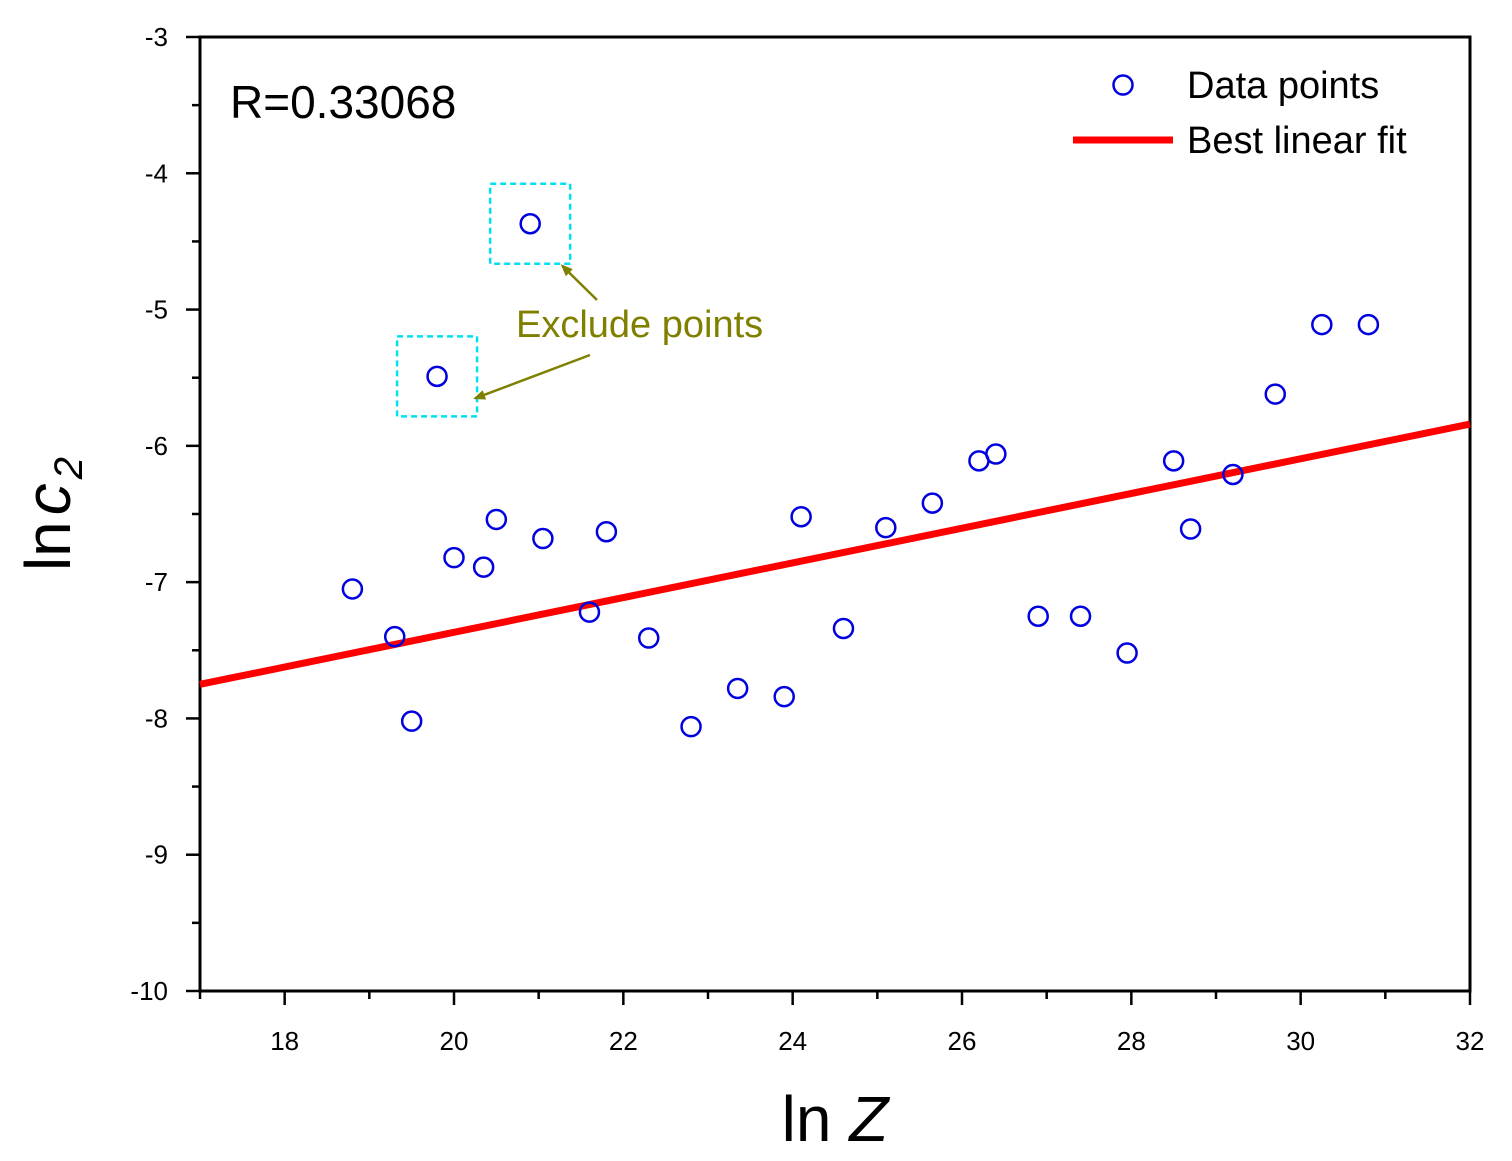 This screenshot has width=1512, height=1161. What do you see at coordinates (48, 546) in the screenshot?
I see `y-axis-title-prefix: ln` at bounding box center [48, 546].